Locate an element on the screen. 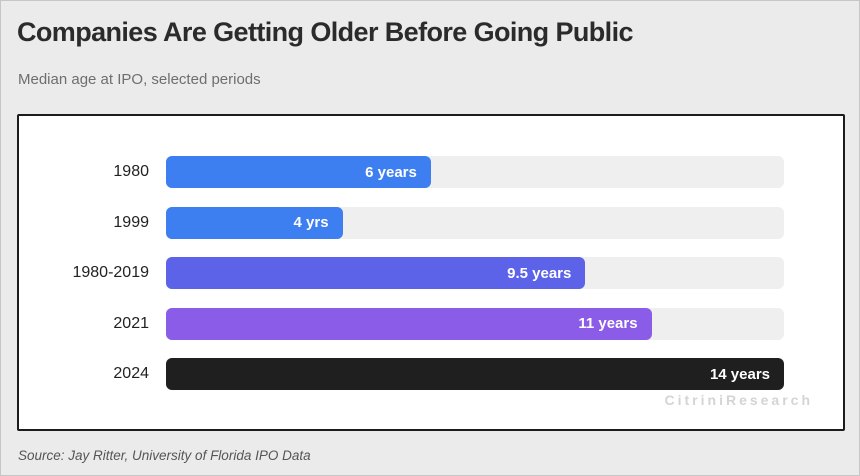  value-label: 9.5 years is located at coordinates (539, 273).